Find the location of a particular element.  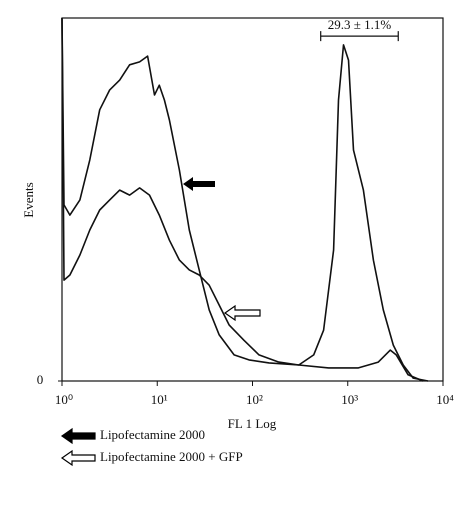

x-tick-label: 10³ is located at coordinates (349, 399).